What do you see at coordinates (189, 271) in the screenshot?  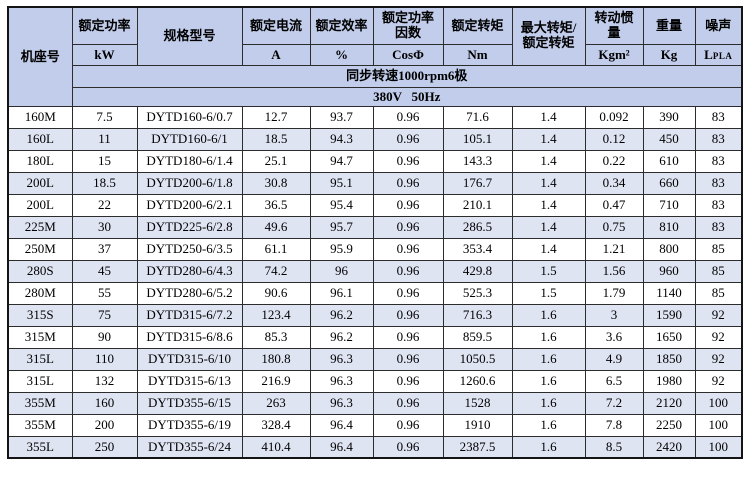 I see `model-cell: DYTD280-6/4.3` at bounding box center [189, 271].